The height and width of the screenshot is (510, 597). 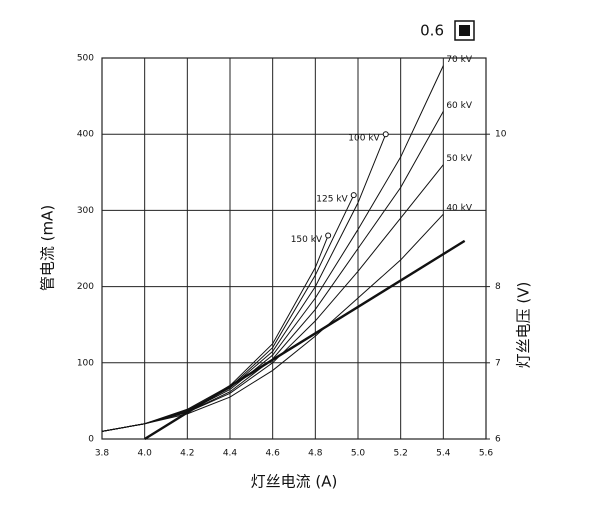 I want to click on y-tick-label: 200, so click(x=85, y=287).